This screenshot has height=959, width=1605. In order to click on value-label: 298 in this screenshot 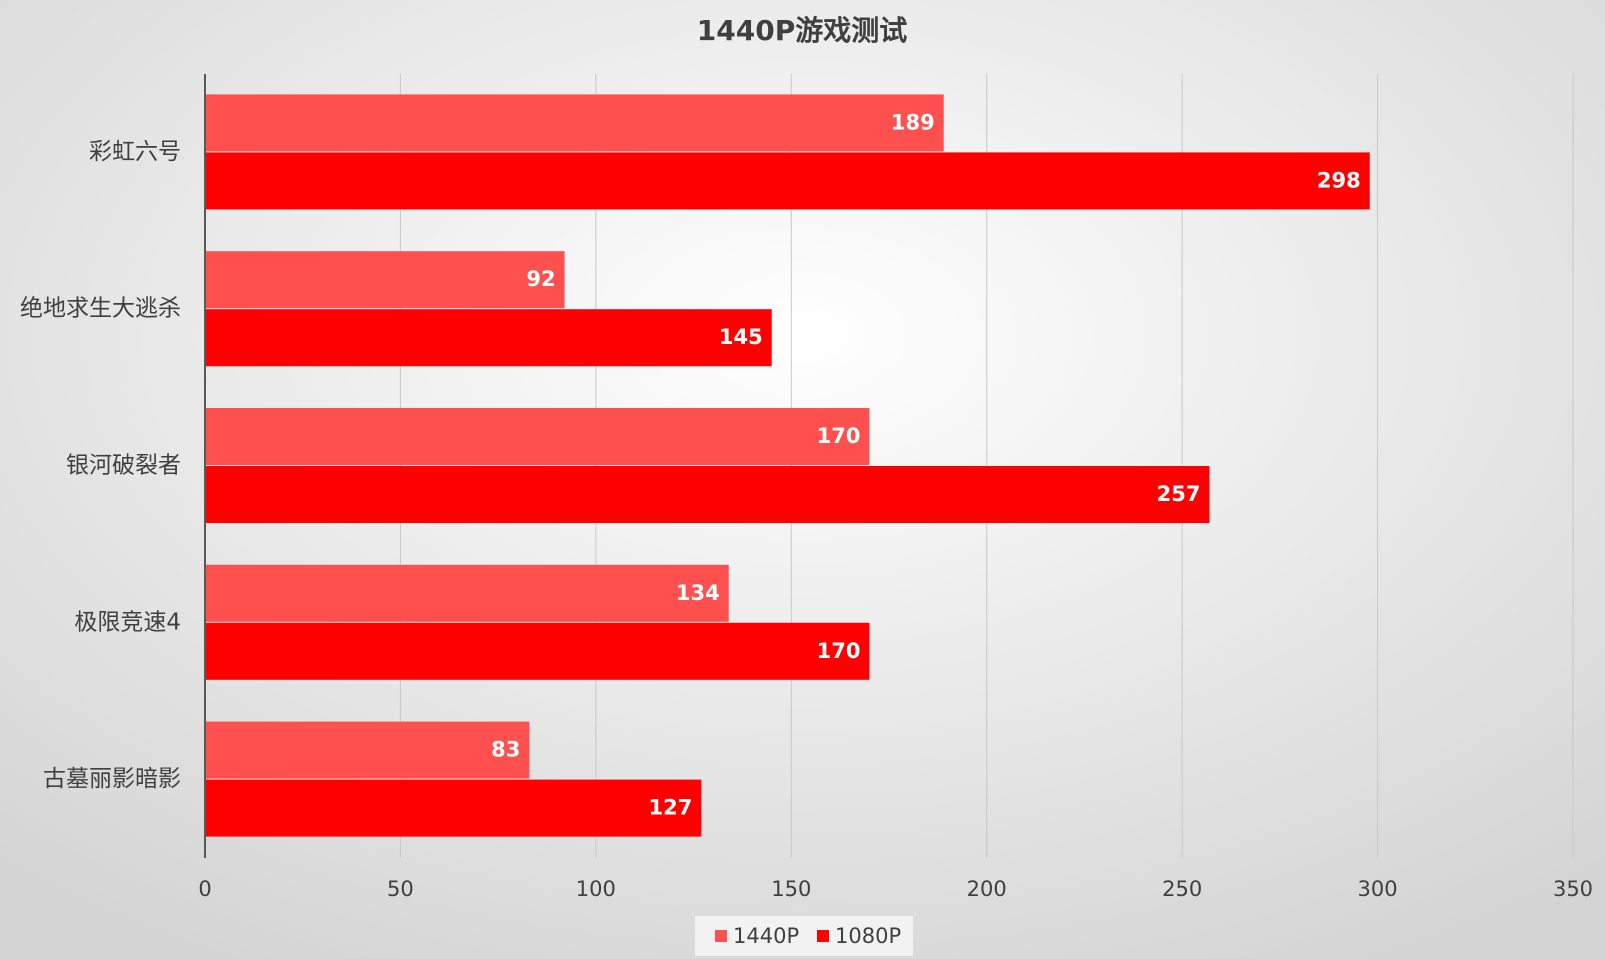, I will do `click(1339, 180)`.